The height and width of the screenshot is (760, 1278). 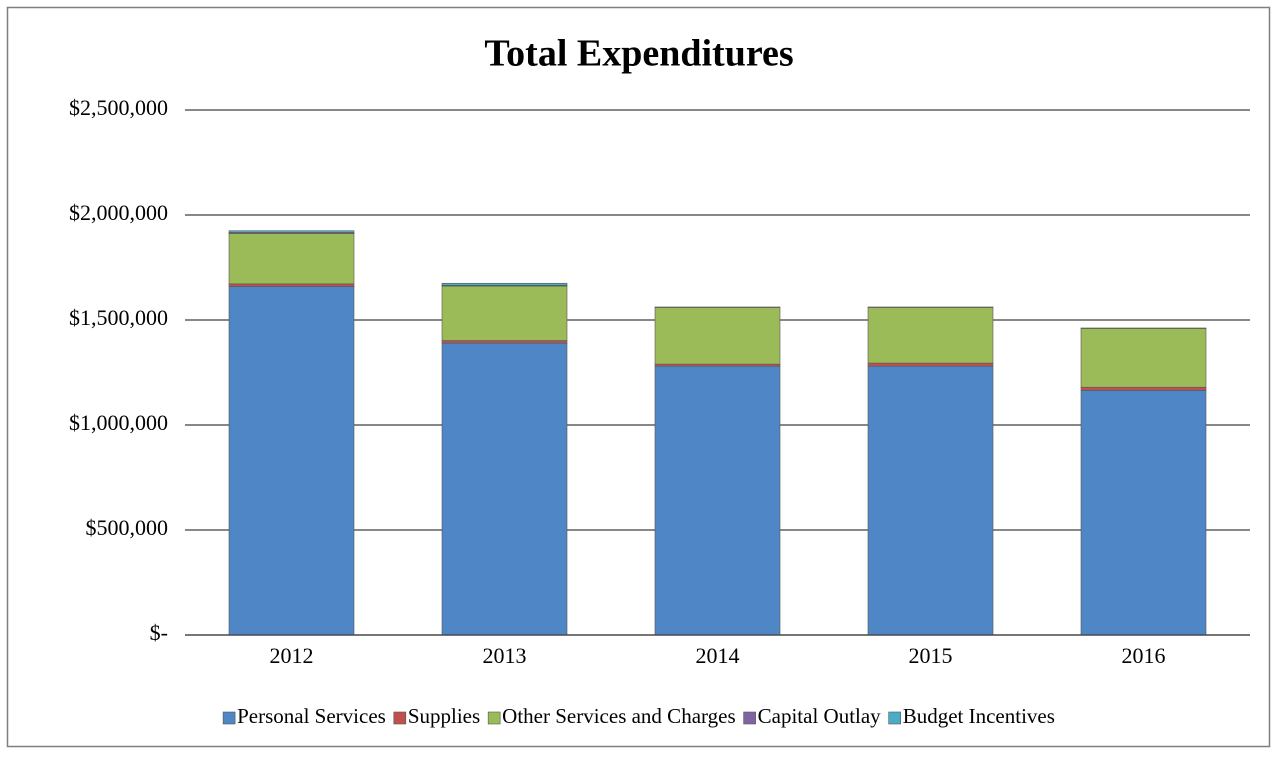 I want to click on legend-label: Personal Services, so click(x=311, y=716).